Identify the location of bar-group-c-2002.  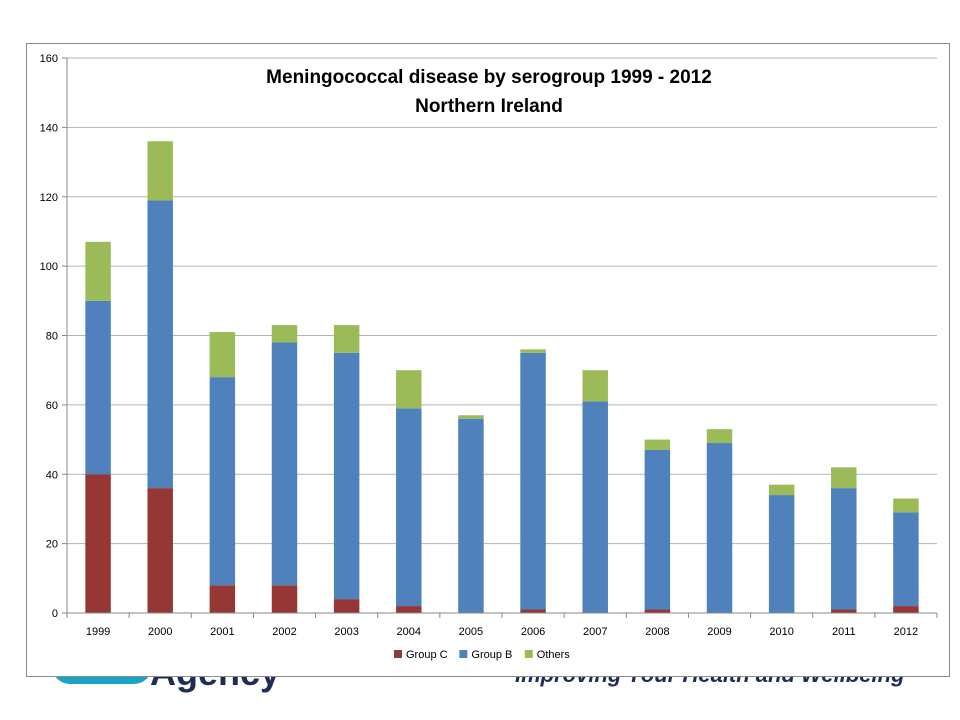
(284, 599).